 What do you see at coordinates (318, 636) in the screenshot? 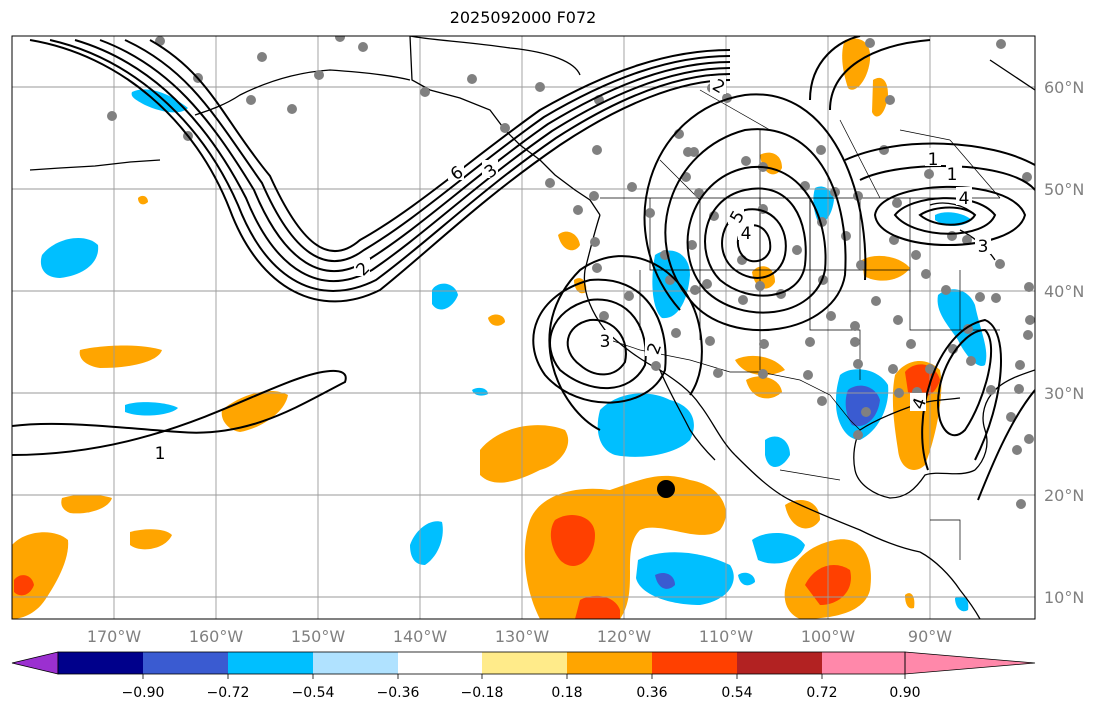
I see `lon-tick-label: 150°W` at bounding box center [318, 636].